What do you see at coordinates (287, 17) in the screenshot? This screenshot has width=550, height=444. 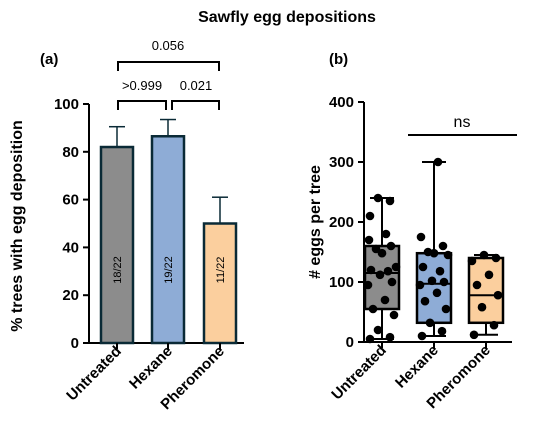 I see `figure-title: Sawfly egg depositions` at bounding box center [287, 17].